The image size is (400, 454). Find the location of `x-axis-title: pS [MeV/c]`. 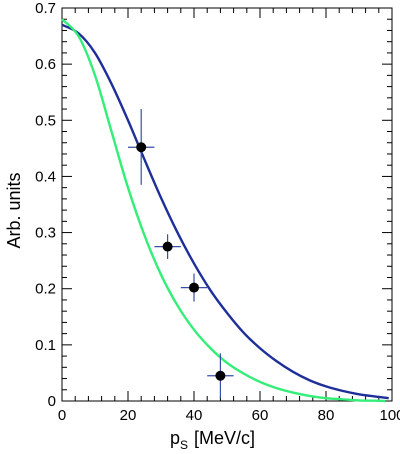

x-axis-title: pS [MeV/c] is located at coordinates (212, 440).